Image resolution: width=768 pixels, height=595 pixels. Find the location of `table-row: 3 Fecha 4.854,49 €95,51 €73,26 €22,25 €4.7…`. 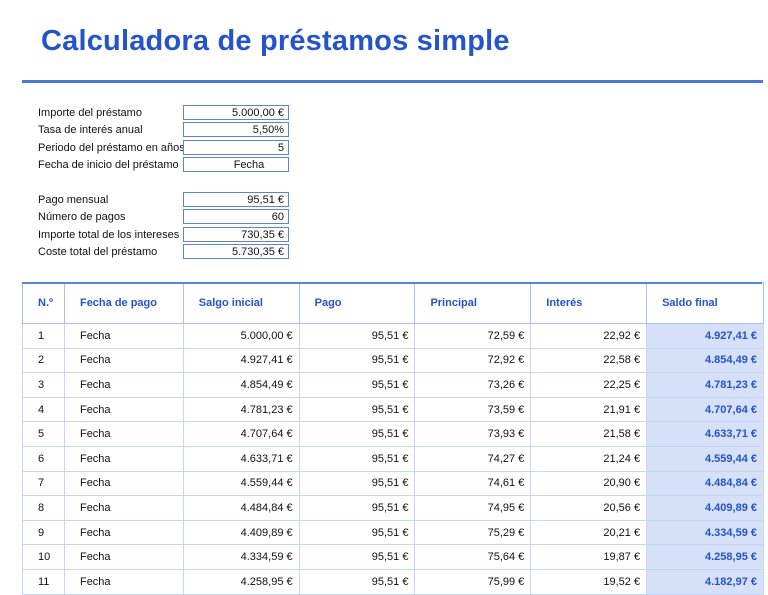

table-row: 3 Fecha 4.854,49 €95,51 €73,26 €22,25 €4.7… is located at coordinates (393, 385).